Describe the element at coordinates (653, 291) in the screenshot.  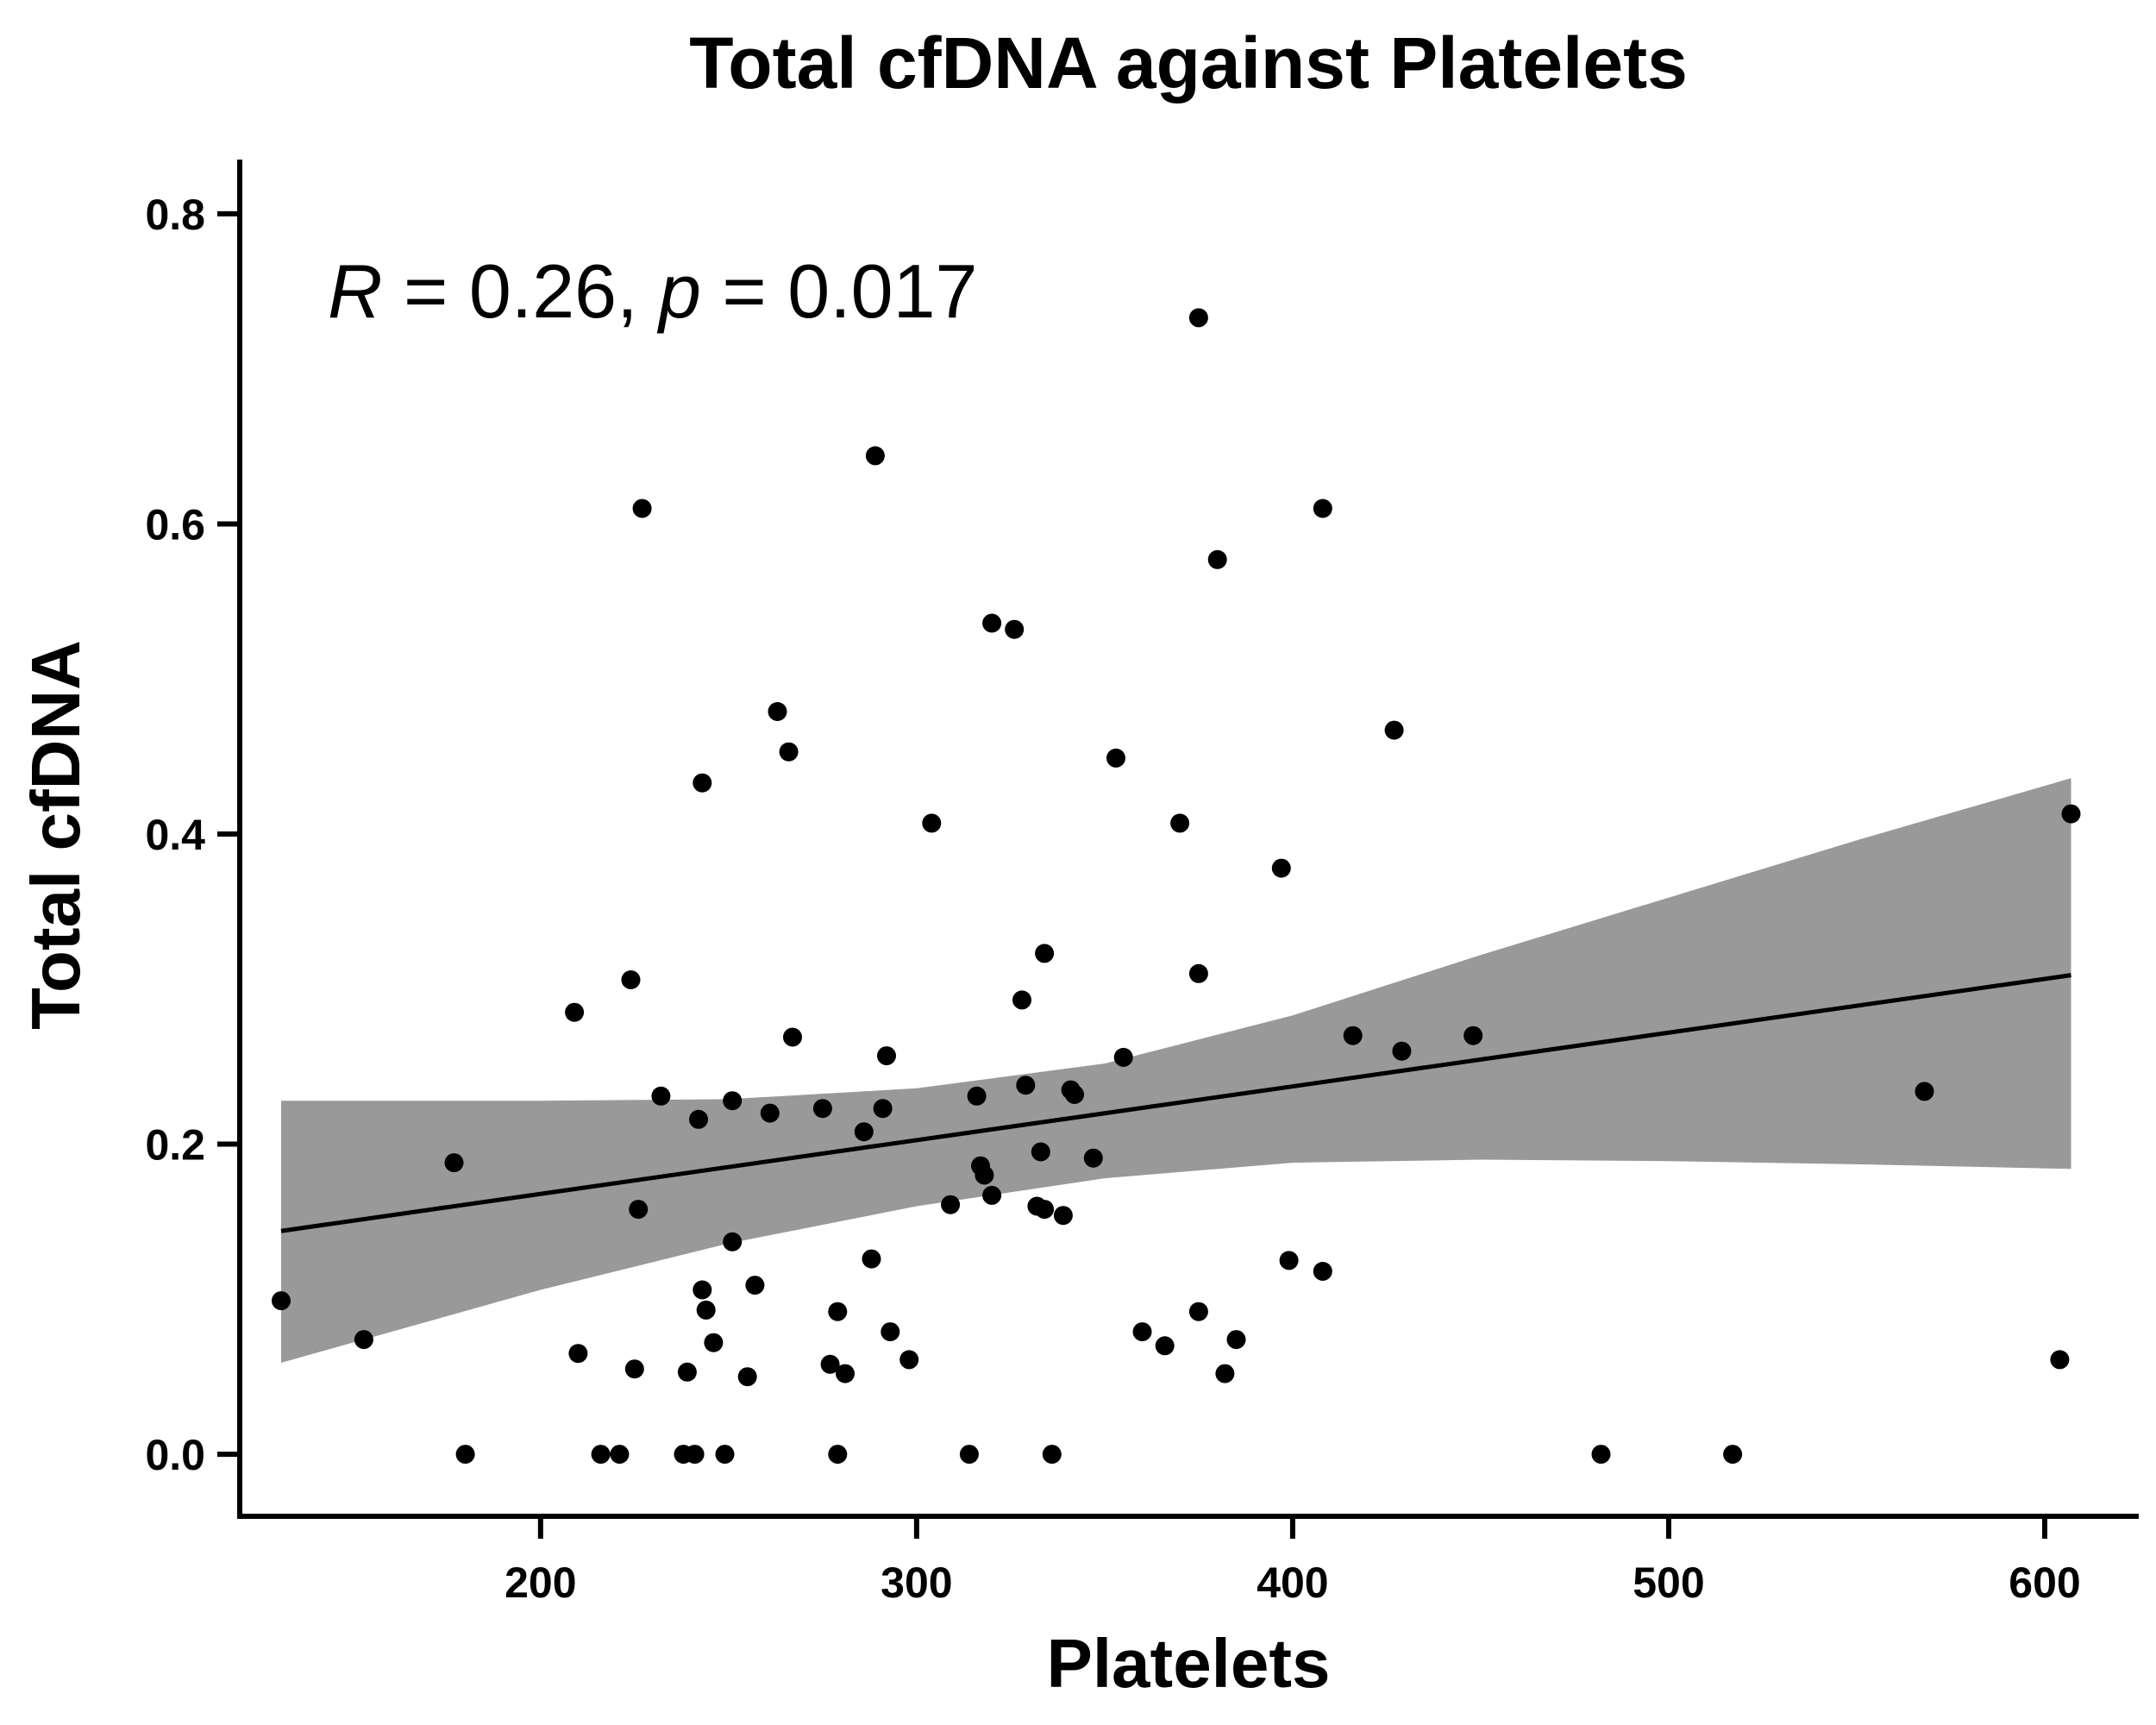
I see `correlation-annotation: R = 0.26, p = 0.017` at that location.